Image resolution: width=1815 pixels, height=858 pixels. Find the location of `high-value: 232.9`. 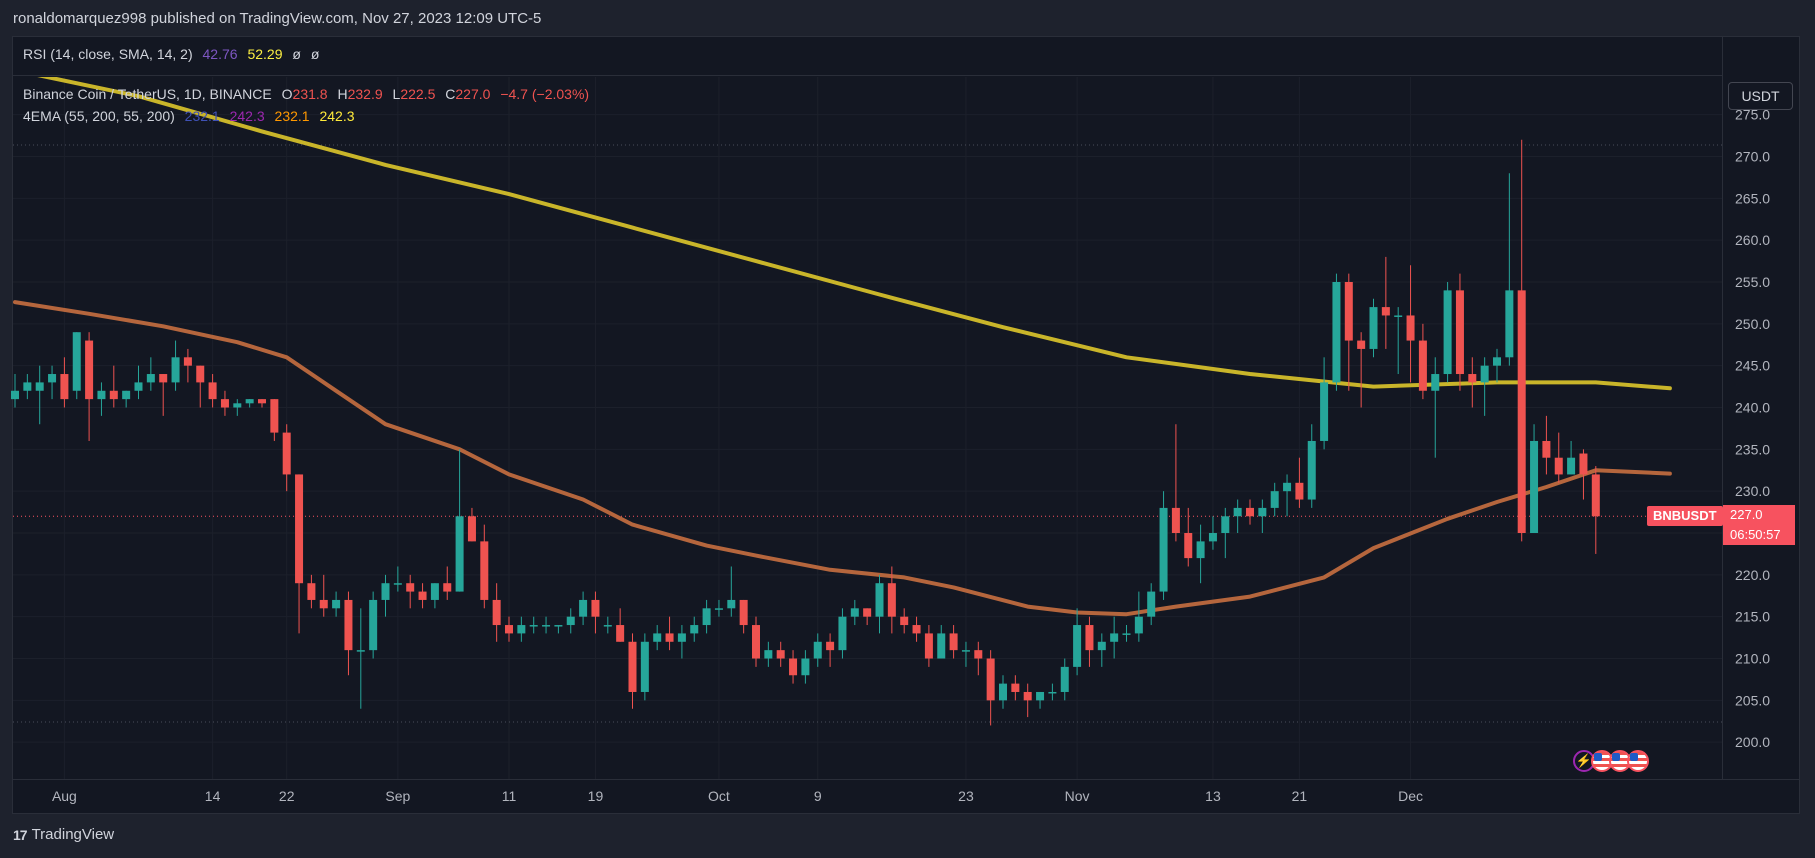

high-value: 232.9 is located at coordinates (365, 94).